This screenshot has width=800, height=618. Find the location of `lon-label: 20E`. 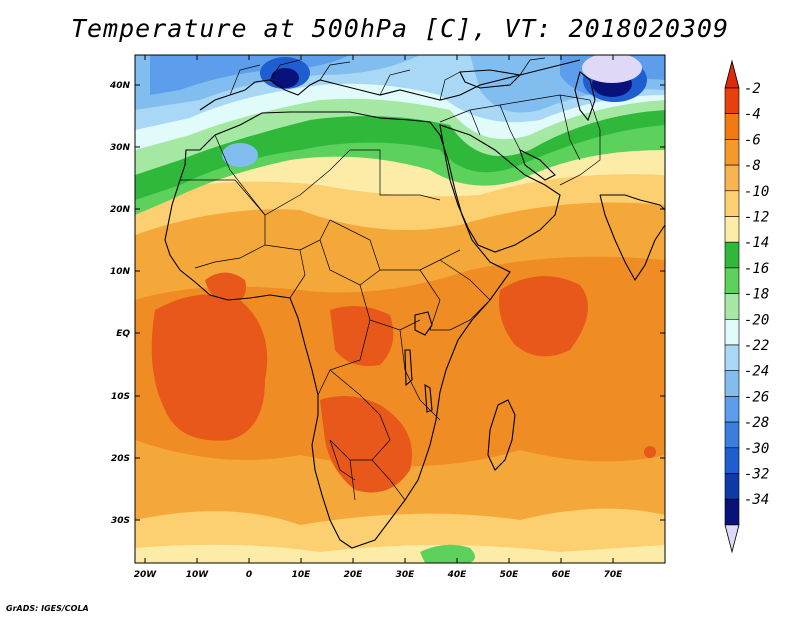

lon-label: 20E is located at coordinates (354, 575).